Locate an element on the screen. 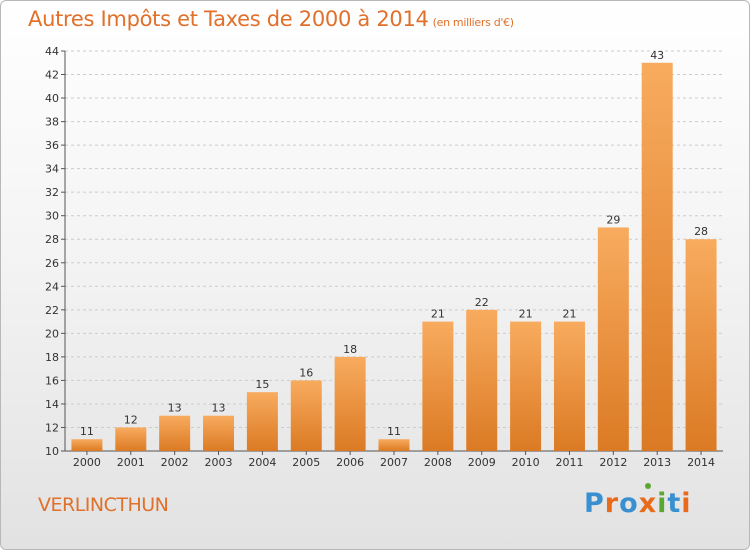 Image resolution: width=750 pixels, height=550 pixels. y-tick-label: 10 is located at coordinates (52, 451).